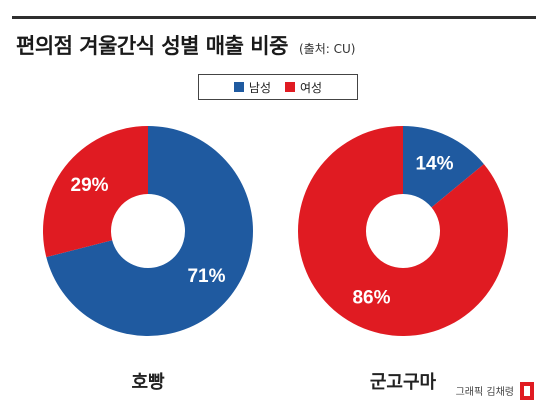 This screenshot has width=550, height=418. What do you see at coordinates (90, 185) in the screenshot?
I see `slice-value-label: 29%` at bounding box center [90, 185].